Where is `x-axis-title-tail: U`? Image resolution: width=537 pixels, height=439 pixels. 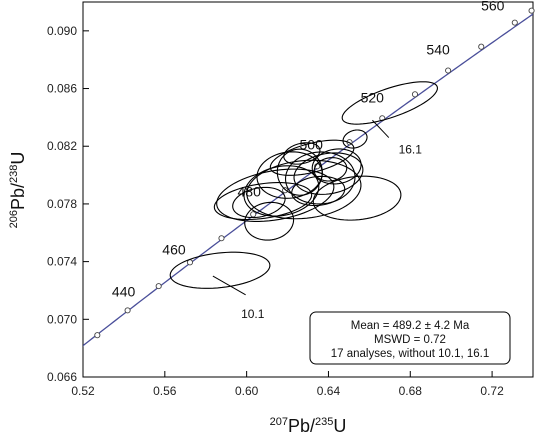
x-axis-title-tail: U is located at coordinates (339, 426).